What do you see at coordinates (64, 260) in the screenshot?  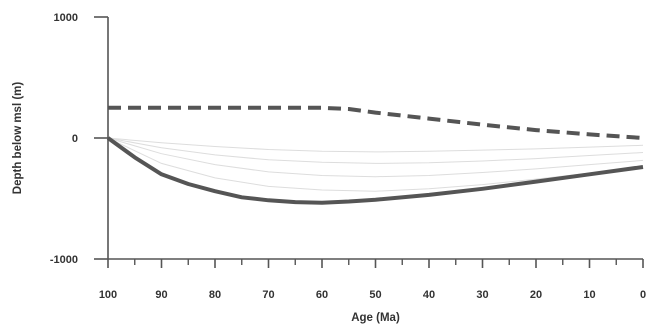 I see `y-tick-label: -1000` at bounding box center [64, 260].